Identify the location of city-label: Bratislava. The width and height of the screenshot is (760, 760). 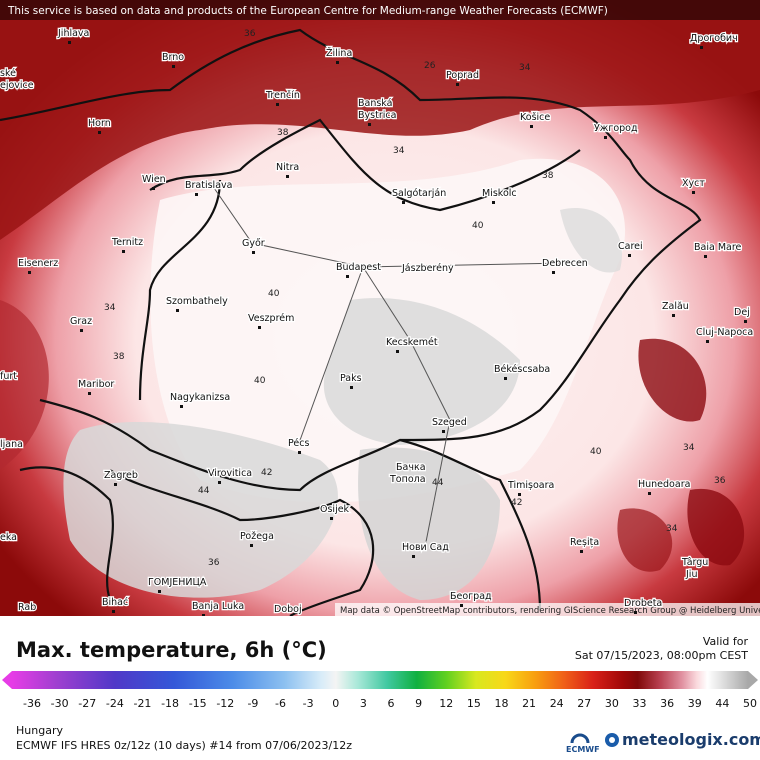
(208, 185).